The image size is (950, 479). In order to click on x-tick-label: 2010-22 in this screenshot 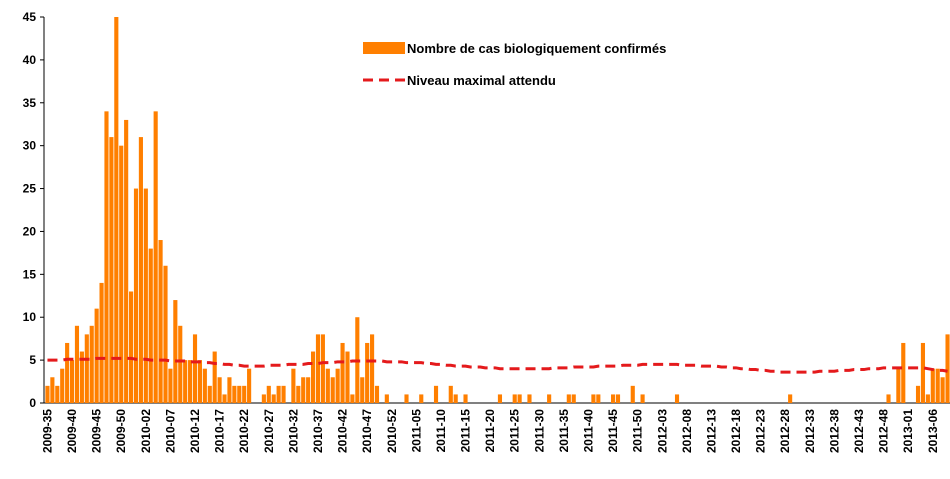, I will do `click(244, 431)`.